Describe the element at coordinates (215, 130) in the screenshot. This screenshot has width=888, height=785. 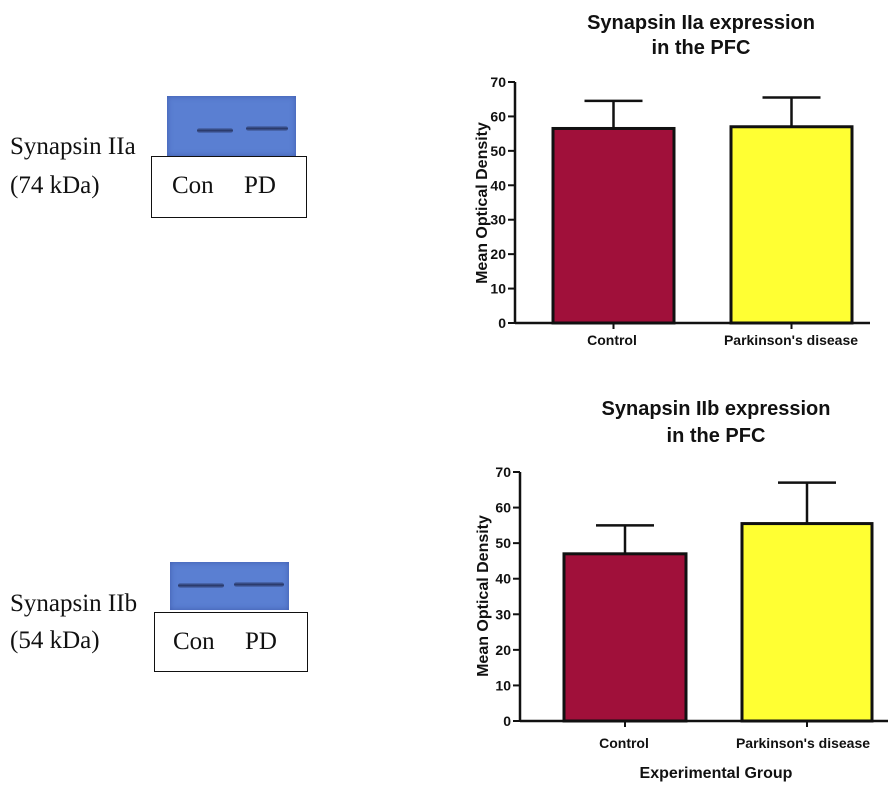
I see `blot-1-band-con` at that location.